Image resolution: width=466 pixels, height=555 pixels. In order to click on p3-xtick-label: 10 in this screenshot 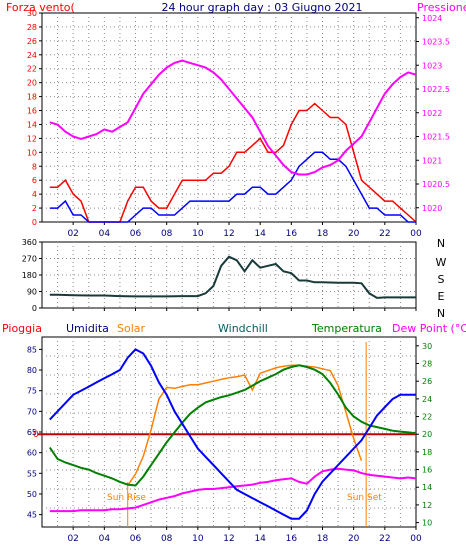, I will do `click(198, 539)`.